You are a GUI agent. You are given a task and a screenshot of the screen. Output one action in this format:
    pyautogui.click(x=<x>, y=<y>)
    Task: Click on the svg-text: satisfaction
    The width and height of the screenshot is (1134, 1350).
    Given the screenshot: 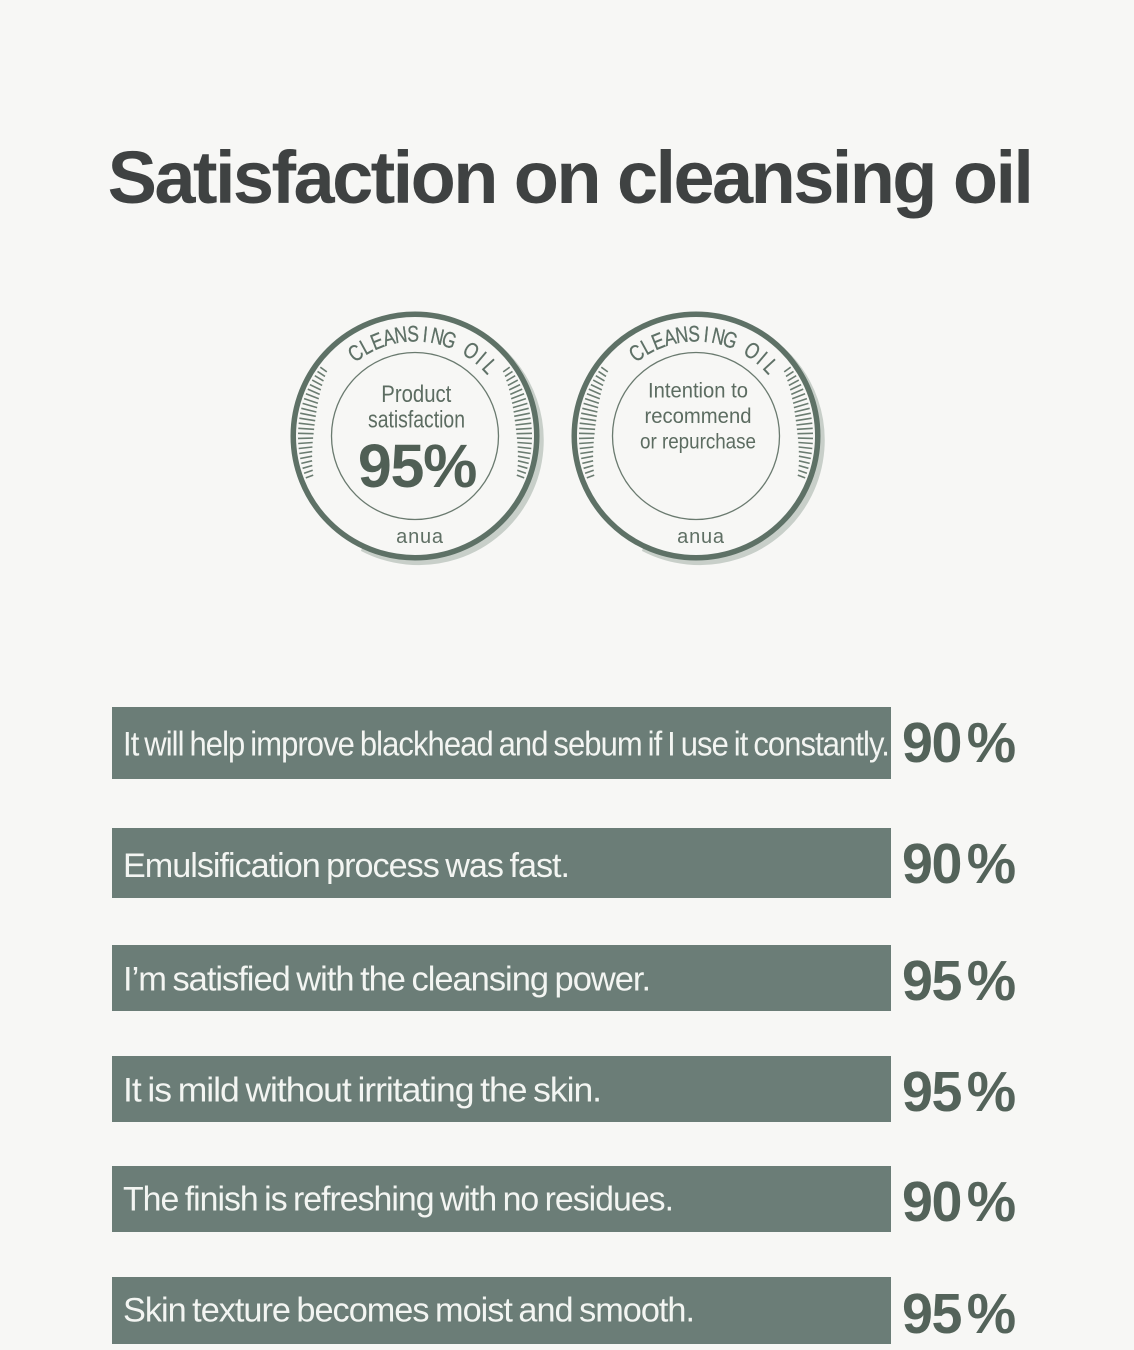 What is the action you would take?
    pyautogui.click(x=416, y=420)
    